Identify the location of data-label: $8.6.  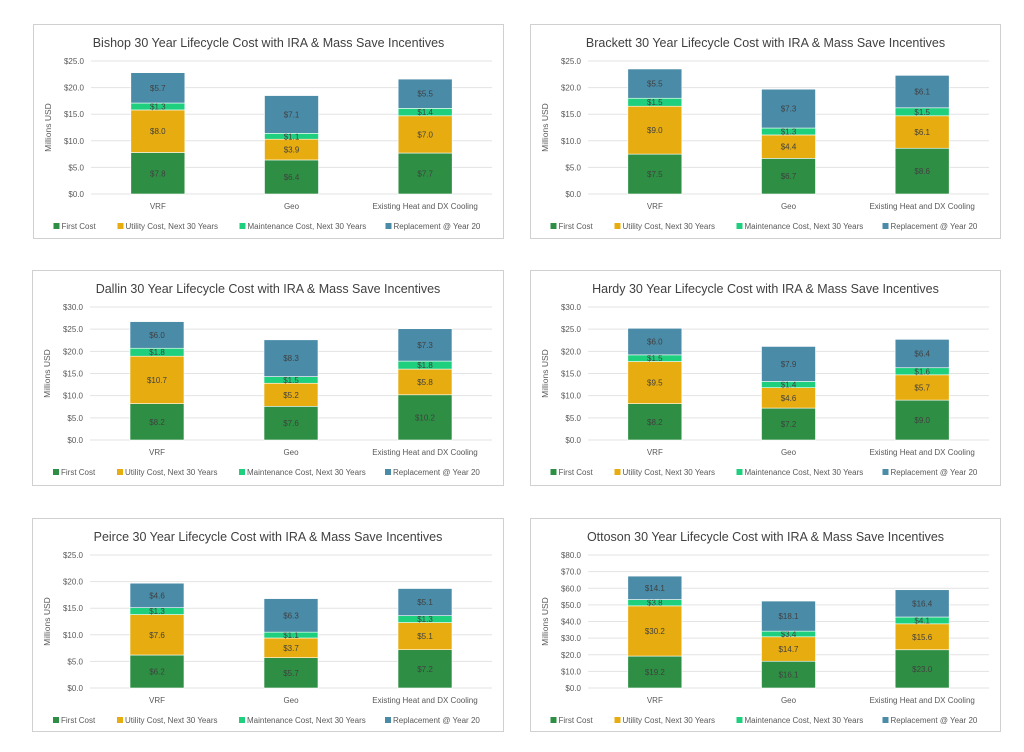
(922, 171).